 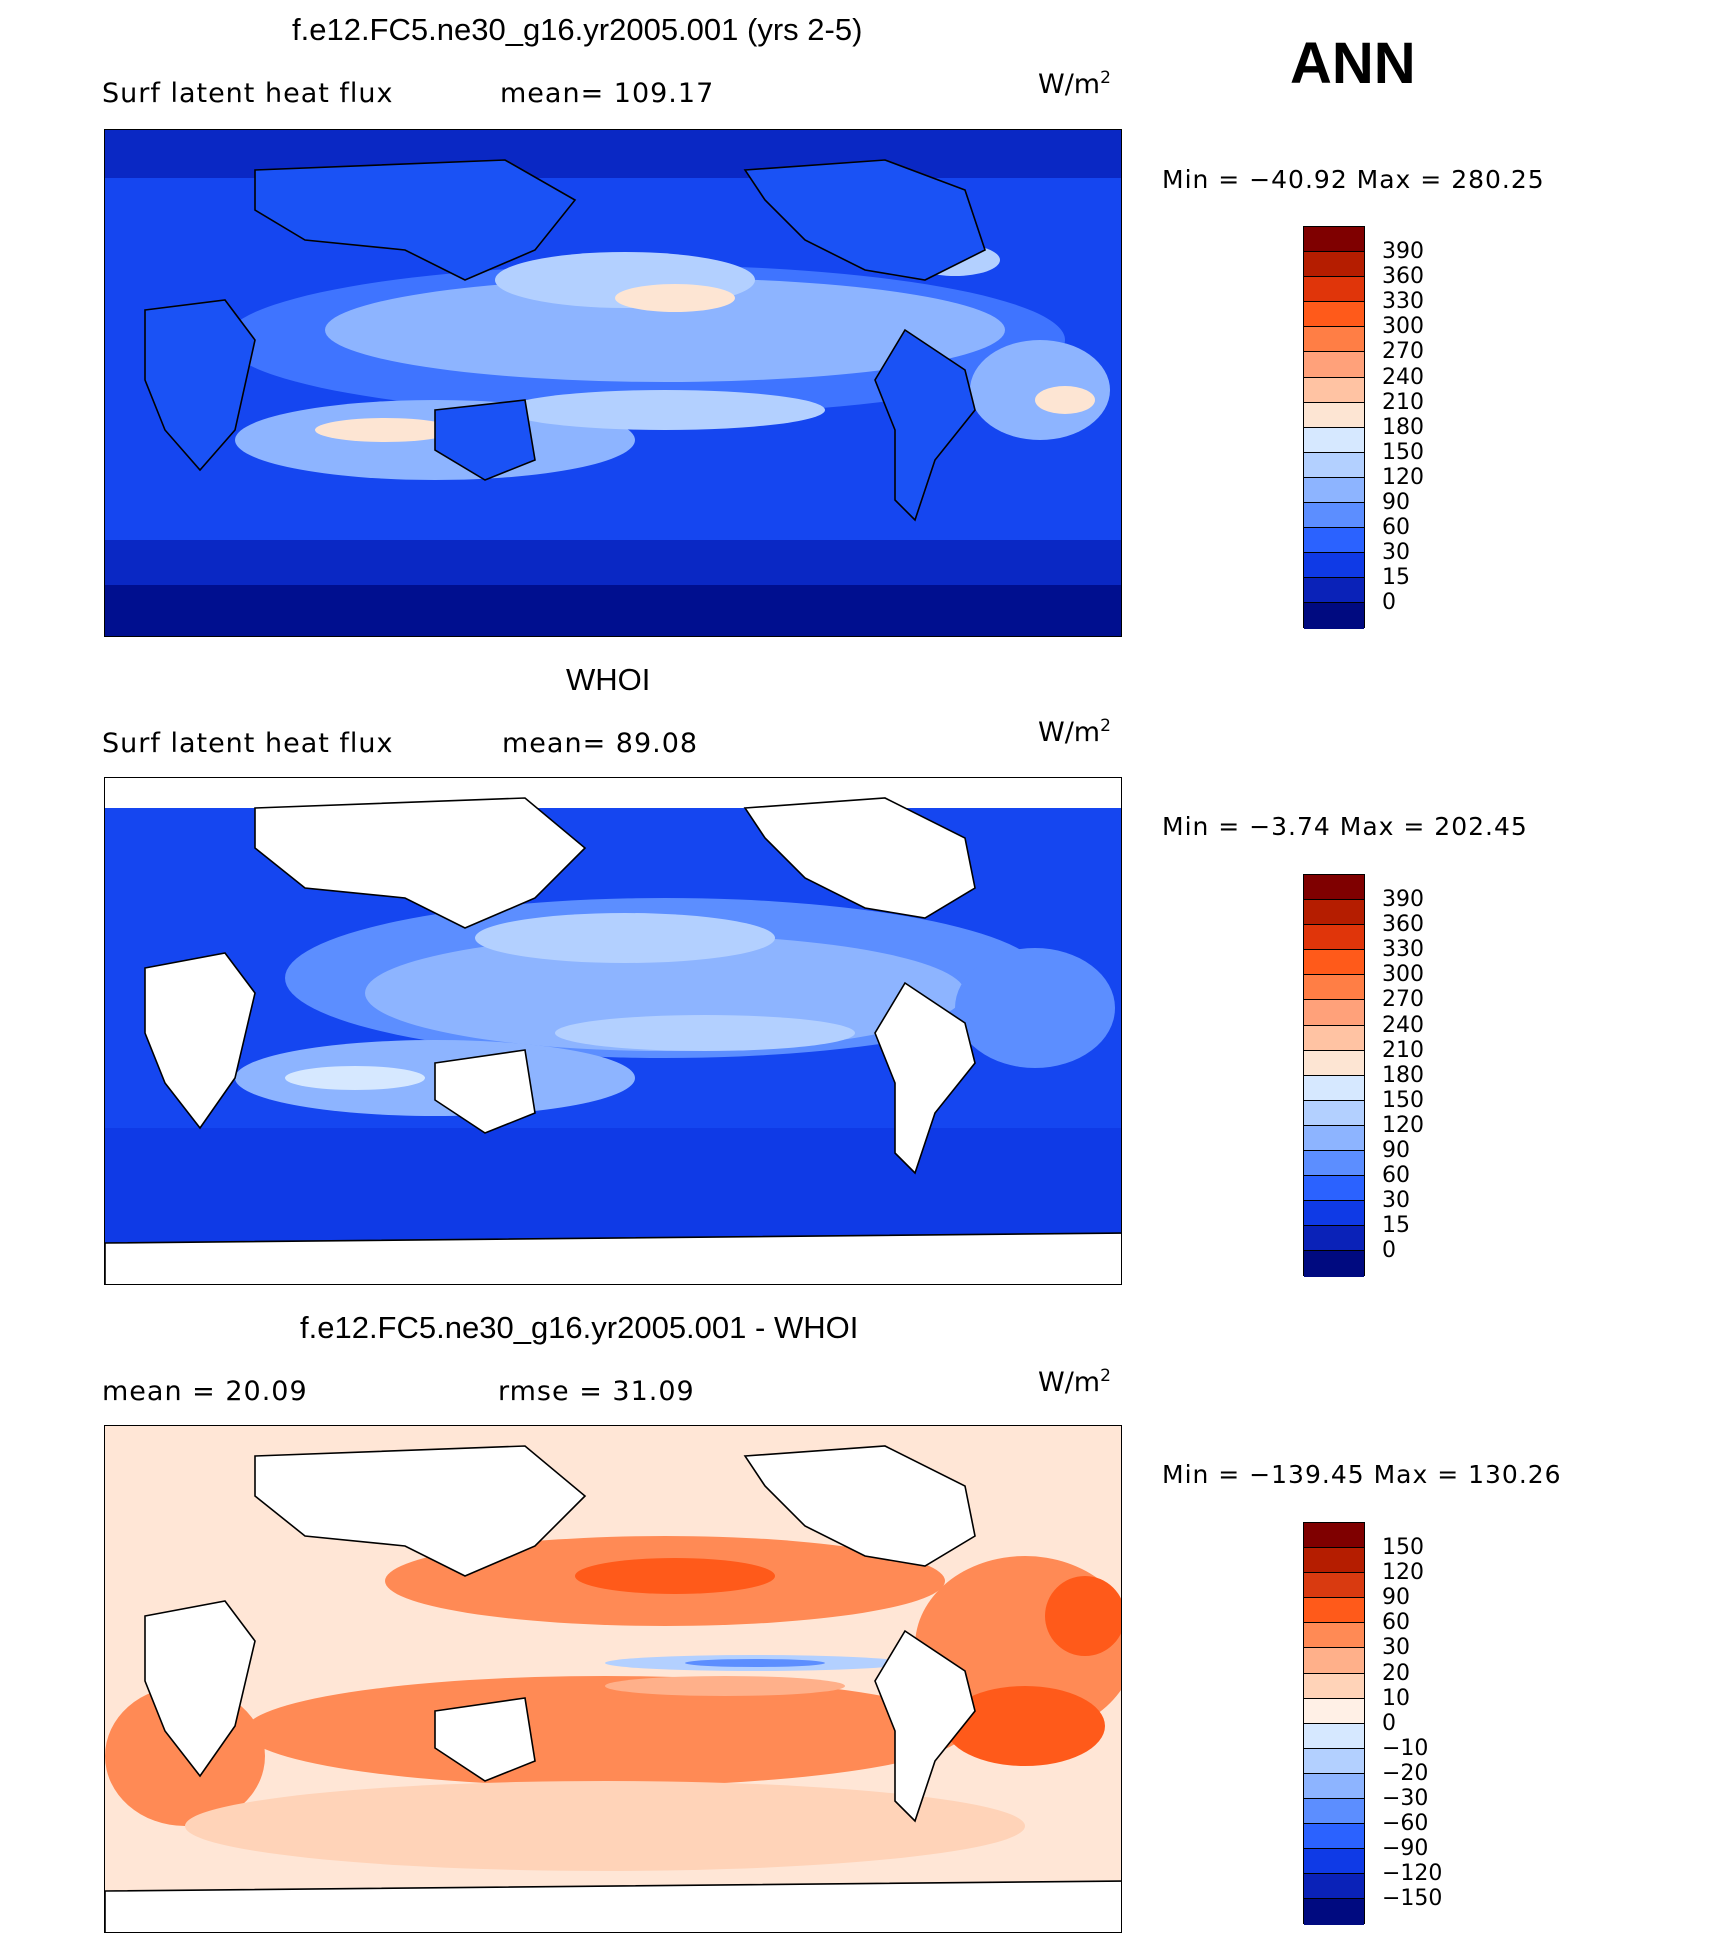 I want to click on colorbar-diff, so click(x=1334, y=1723).